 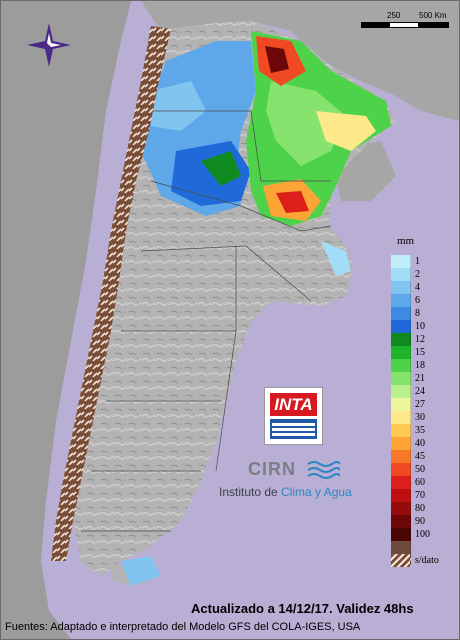 What do you see at coordinates (417, 300) in the screenshot?
I see `legend-value: 6` at bounding box center [417, 300].